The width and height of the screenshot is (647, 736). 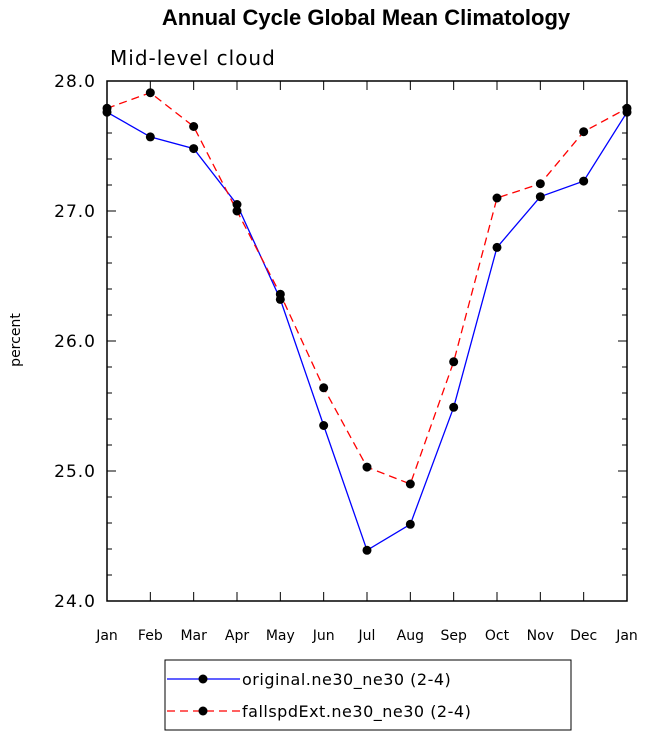 What do you see at coordinates (367, 636) in the screenshot?
I see `x-tick-label: Jul` at bounding box center [367, 636].